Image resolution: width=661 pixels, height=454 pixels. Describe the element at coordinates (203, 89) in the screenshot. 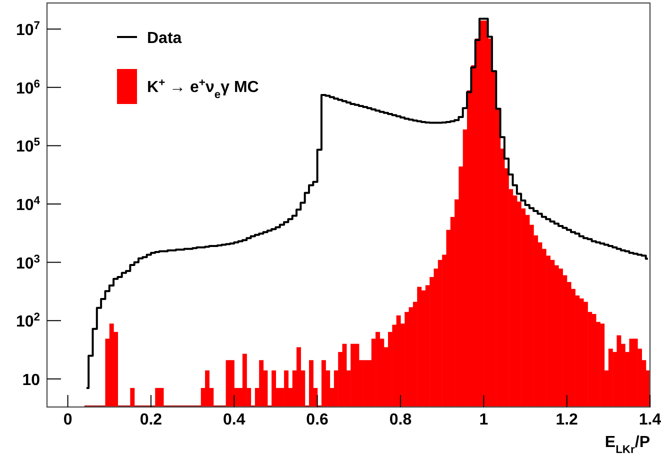

I see `legend-label: K$^{+}$ → e$^{+}$ν$_{e}$γ MC` at that location.